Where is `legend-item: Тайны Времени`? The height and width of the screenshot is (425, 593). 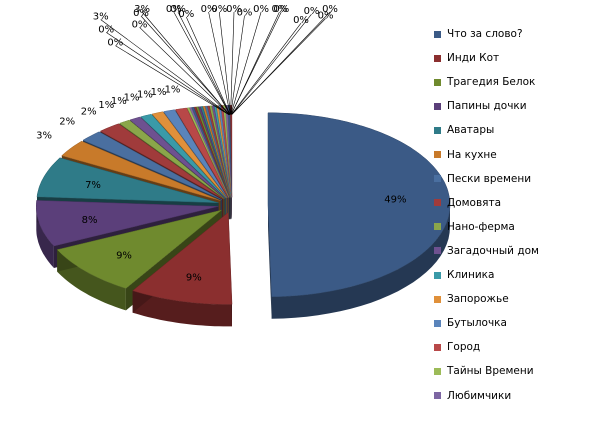
legend-item: Тайны Времени is located at coordinates (484, 371).